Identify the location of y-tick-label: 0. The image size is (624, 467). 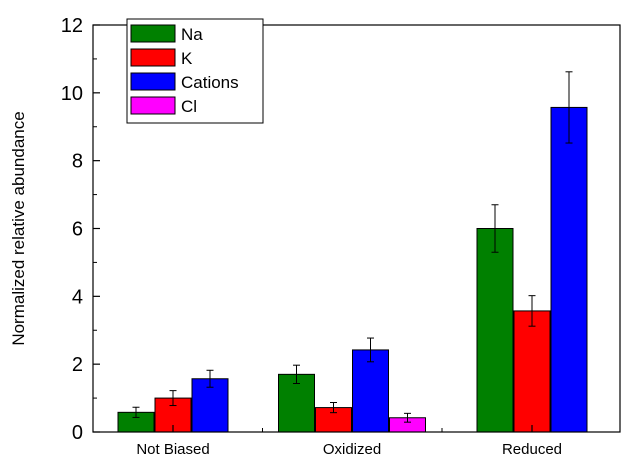
(77, 433).